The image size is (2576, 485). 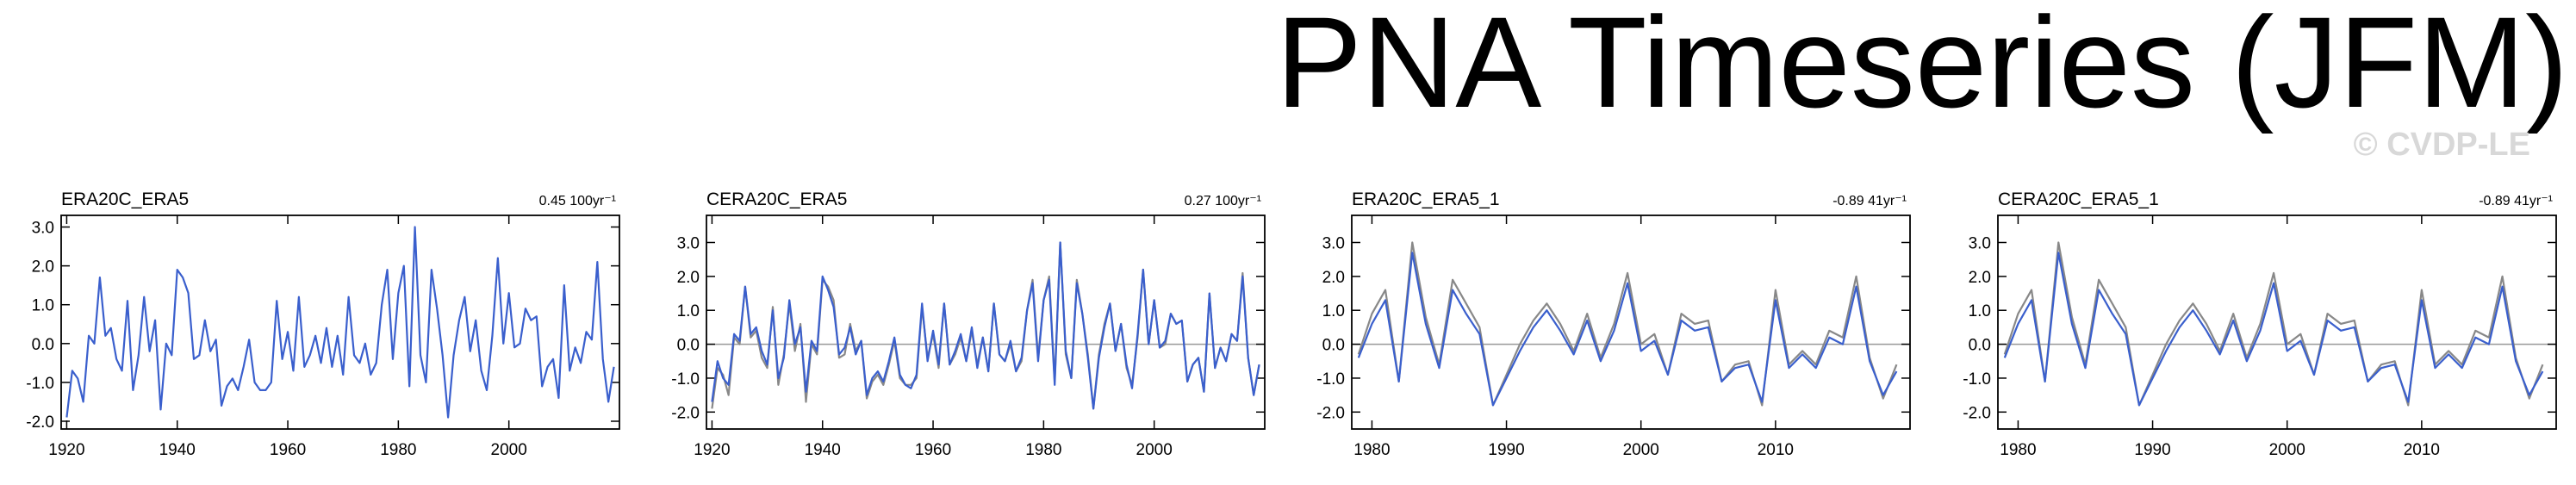 What do you see at coordinates (1426, 199) in the screenshot?
I see `panel-title: ERA20C_ERA5_1` at bounding box center [1426, 199].